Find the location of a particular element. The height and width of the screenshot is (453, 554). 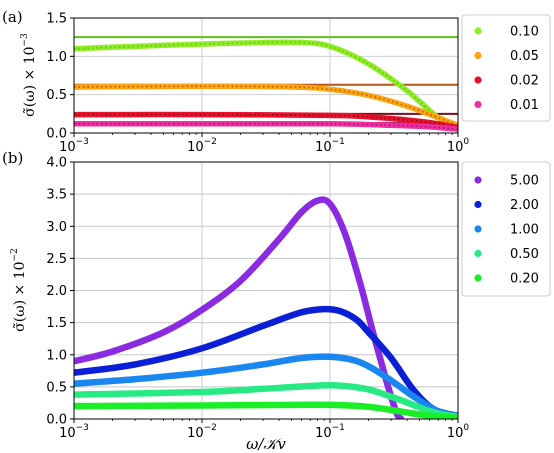

series-line-0.01 is located at coordinates (266, 126).